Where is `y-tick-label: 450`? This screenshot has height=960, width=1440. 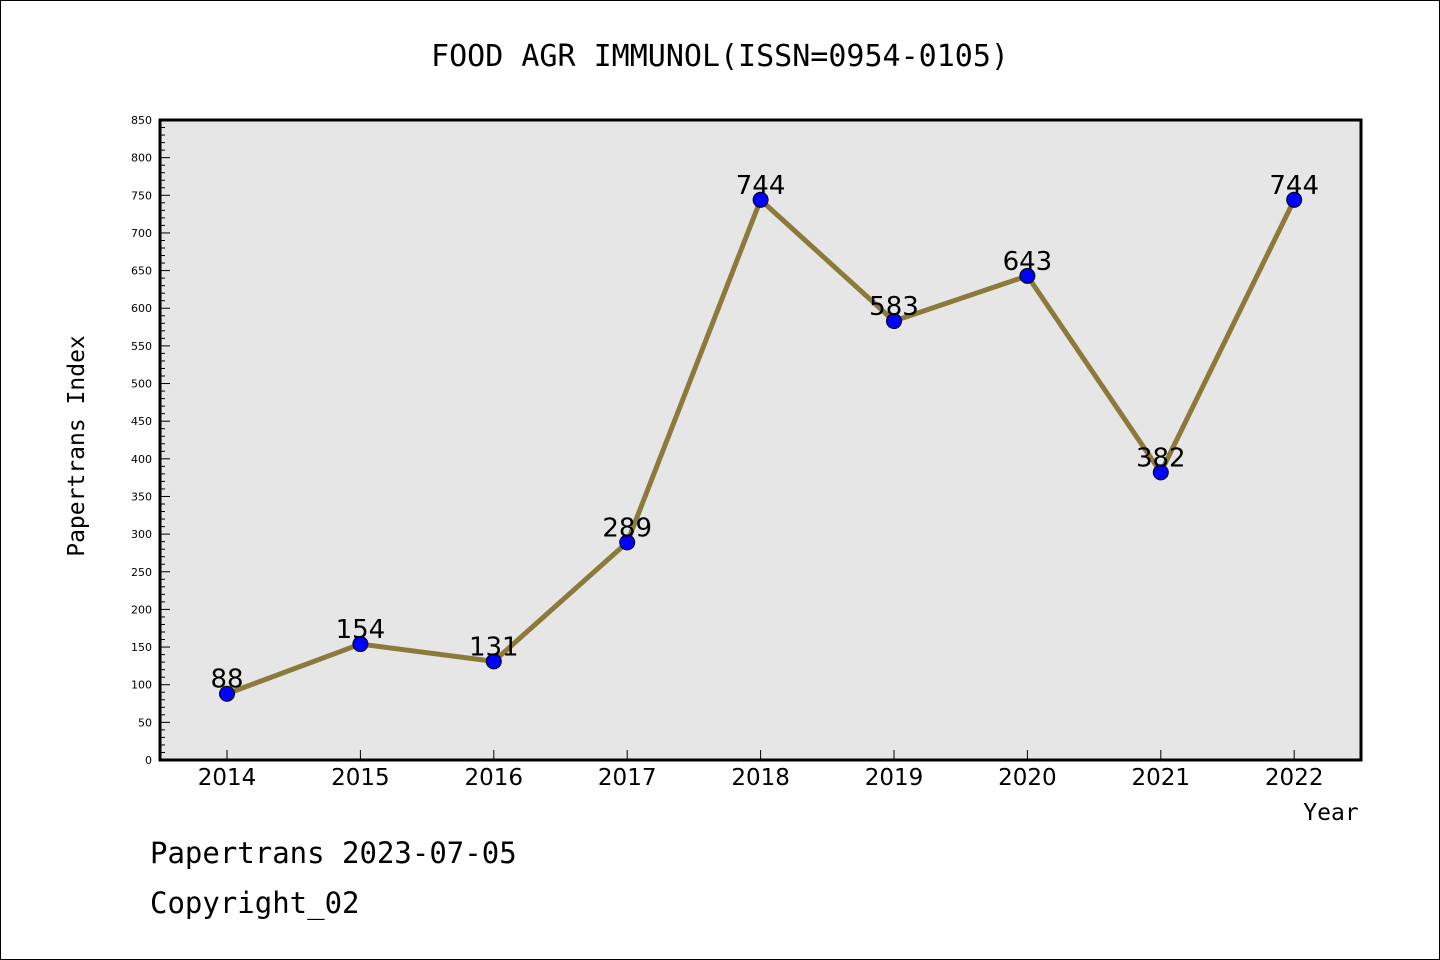
y-tick-label: 450 is located at coordinates (141, 421).